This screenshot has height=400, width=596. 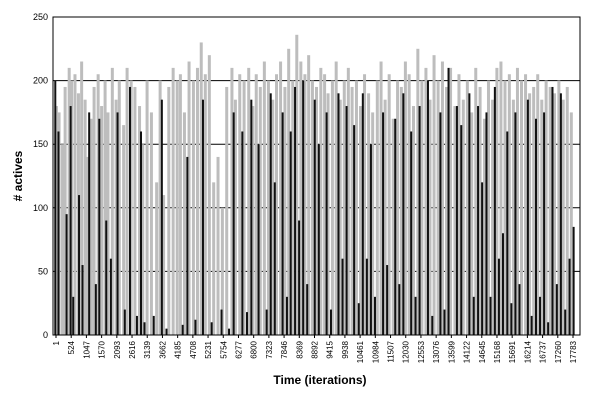 What do you see at coordinates (451, 351) in the screenshot?
I see `x-tick-label: 13599` at bounding box center [451, 351].